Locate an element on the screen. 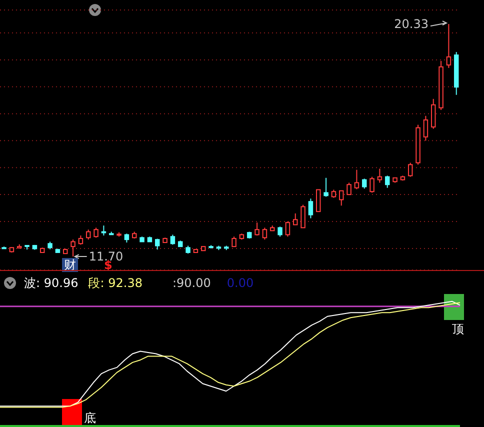 Image resolution: width=484 pixels, height=427 pixels. text: 92.38 is located at coordinates (125, 283).